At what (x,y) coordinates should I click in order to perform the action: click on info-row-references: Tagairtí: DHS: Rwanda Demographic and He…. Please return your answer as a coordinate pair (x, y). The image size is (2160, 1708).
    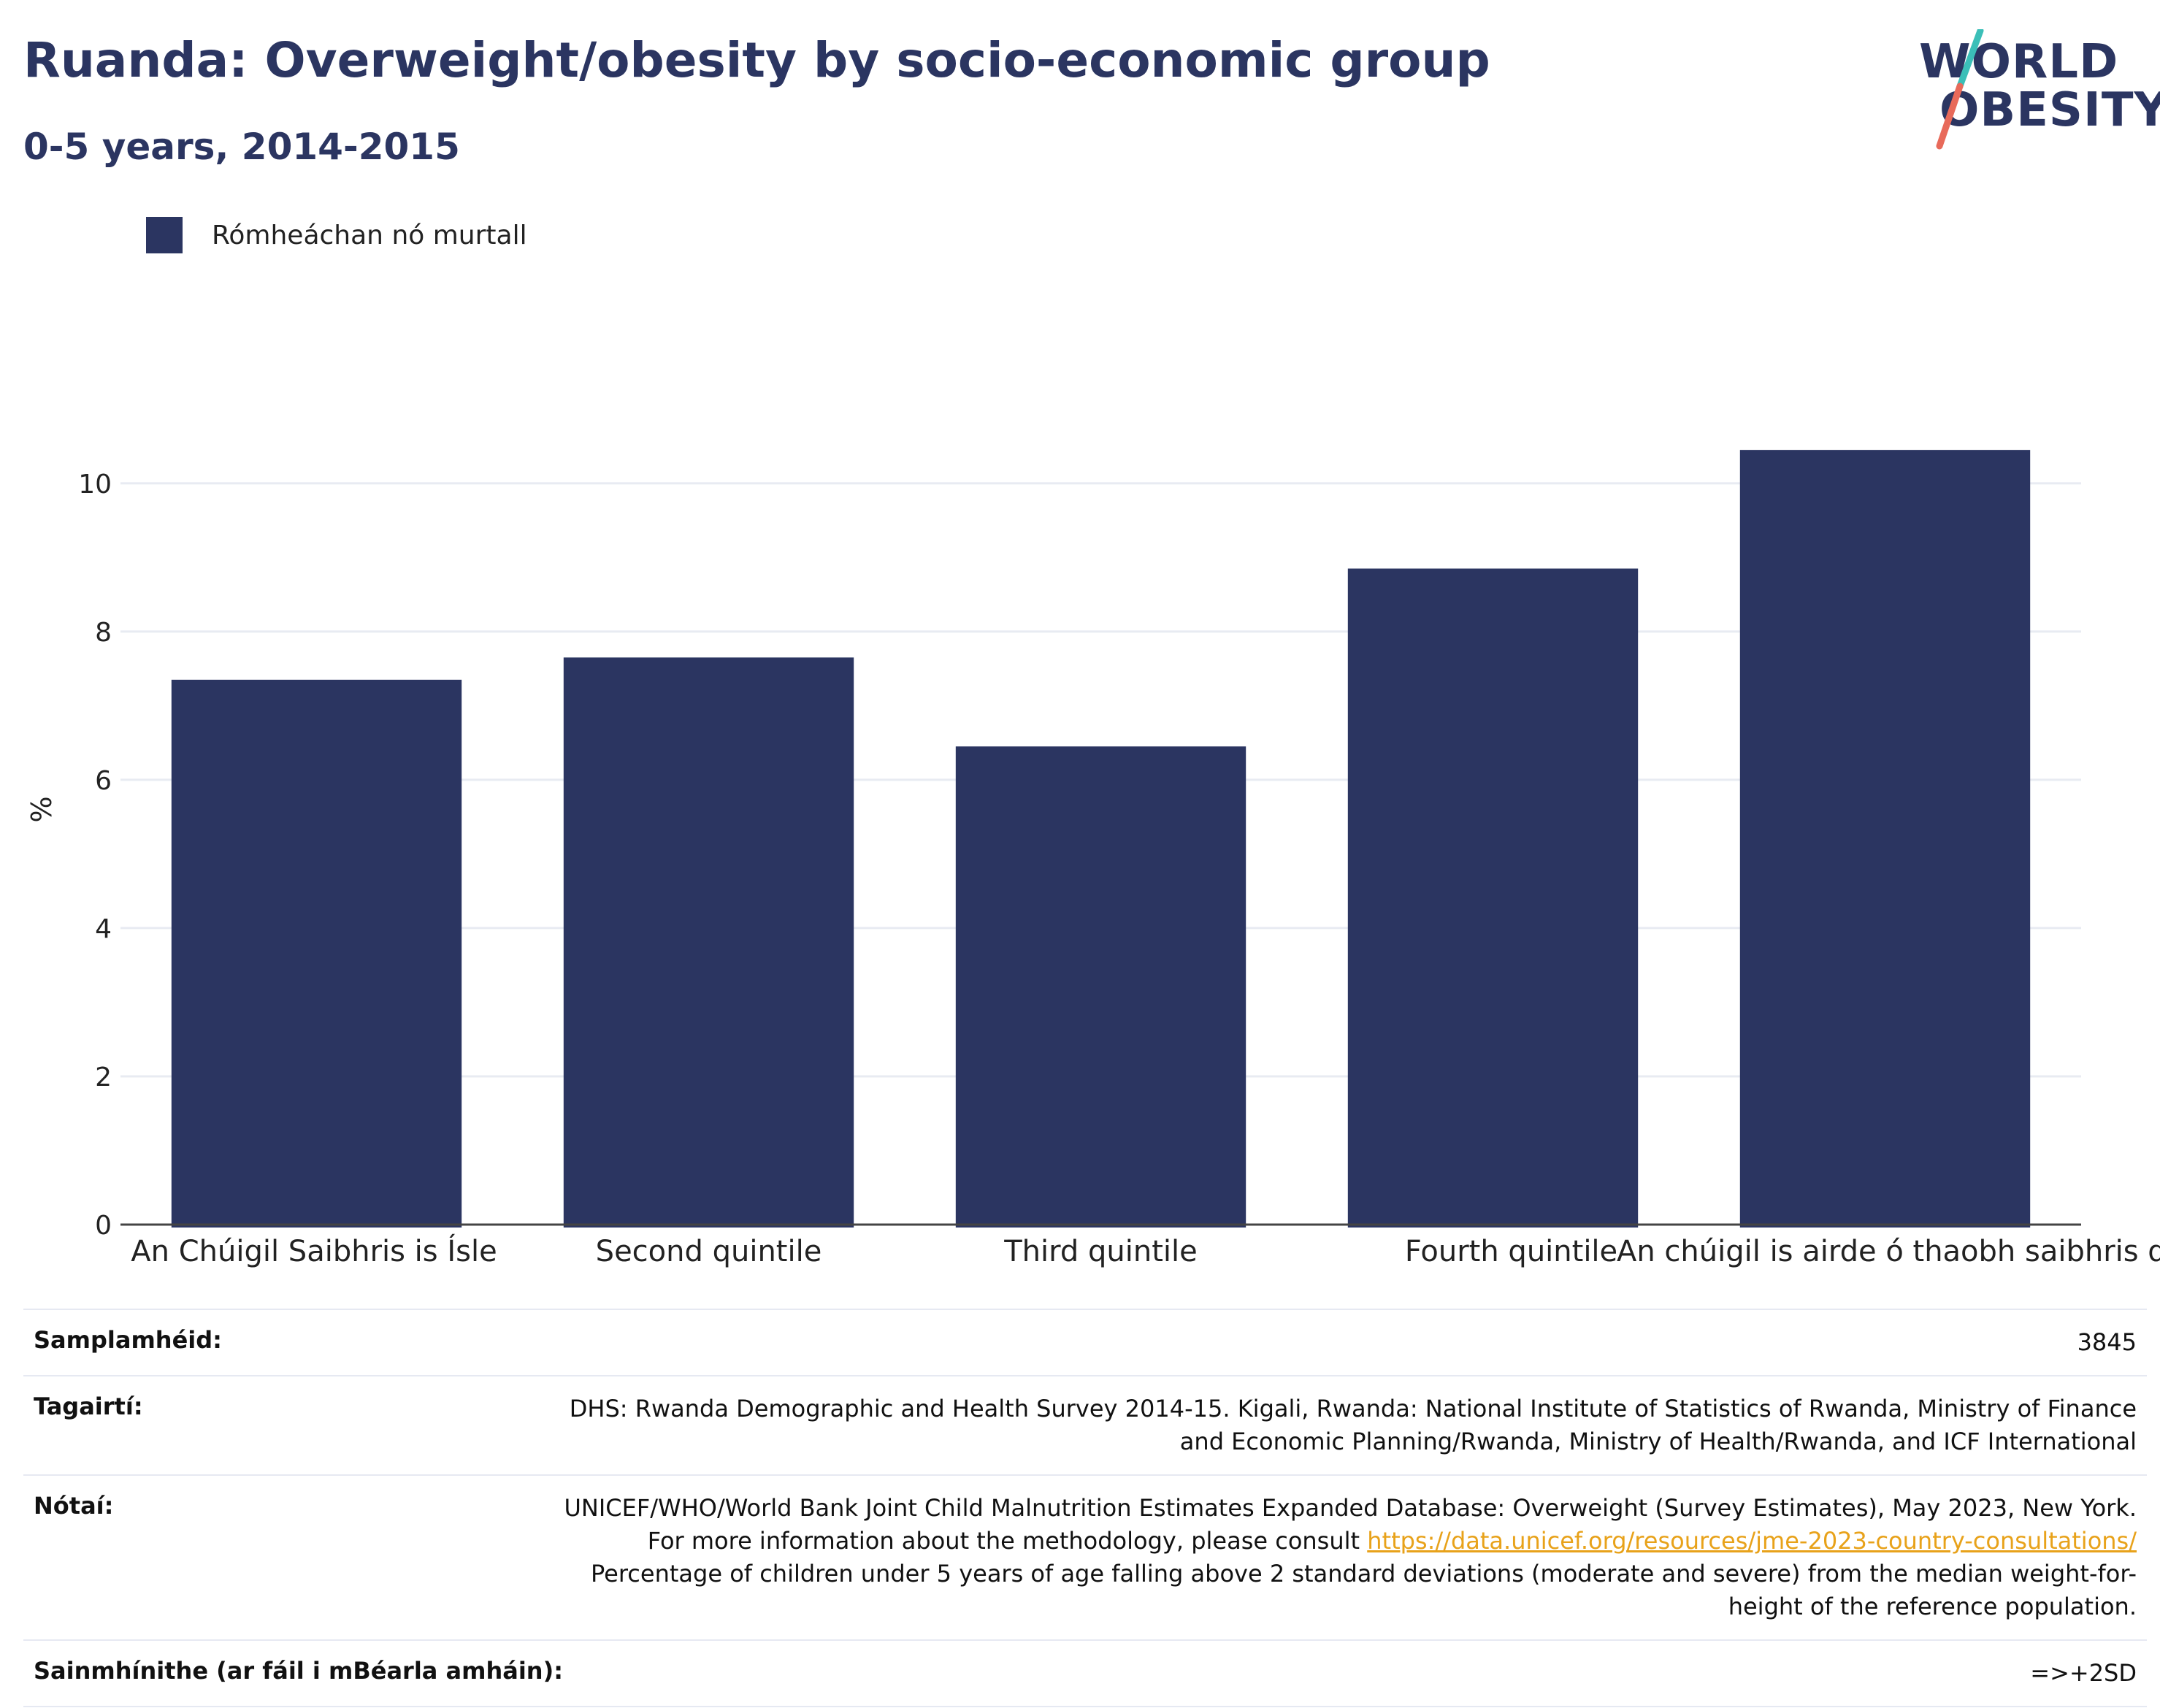
    Looking at the image, I should click on (1085, 1424).